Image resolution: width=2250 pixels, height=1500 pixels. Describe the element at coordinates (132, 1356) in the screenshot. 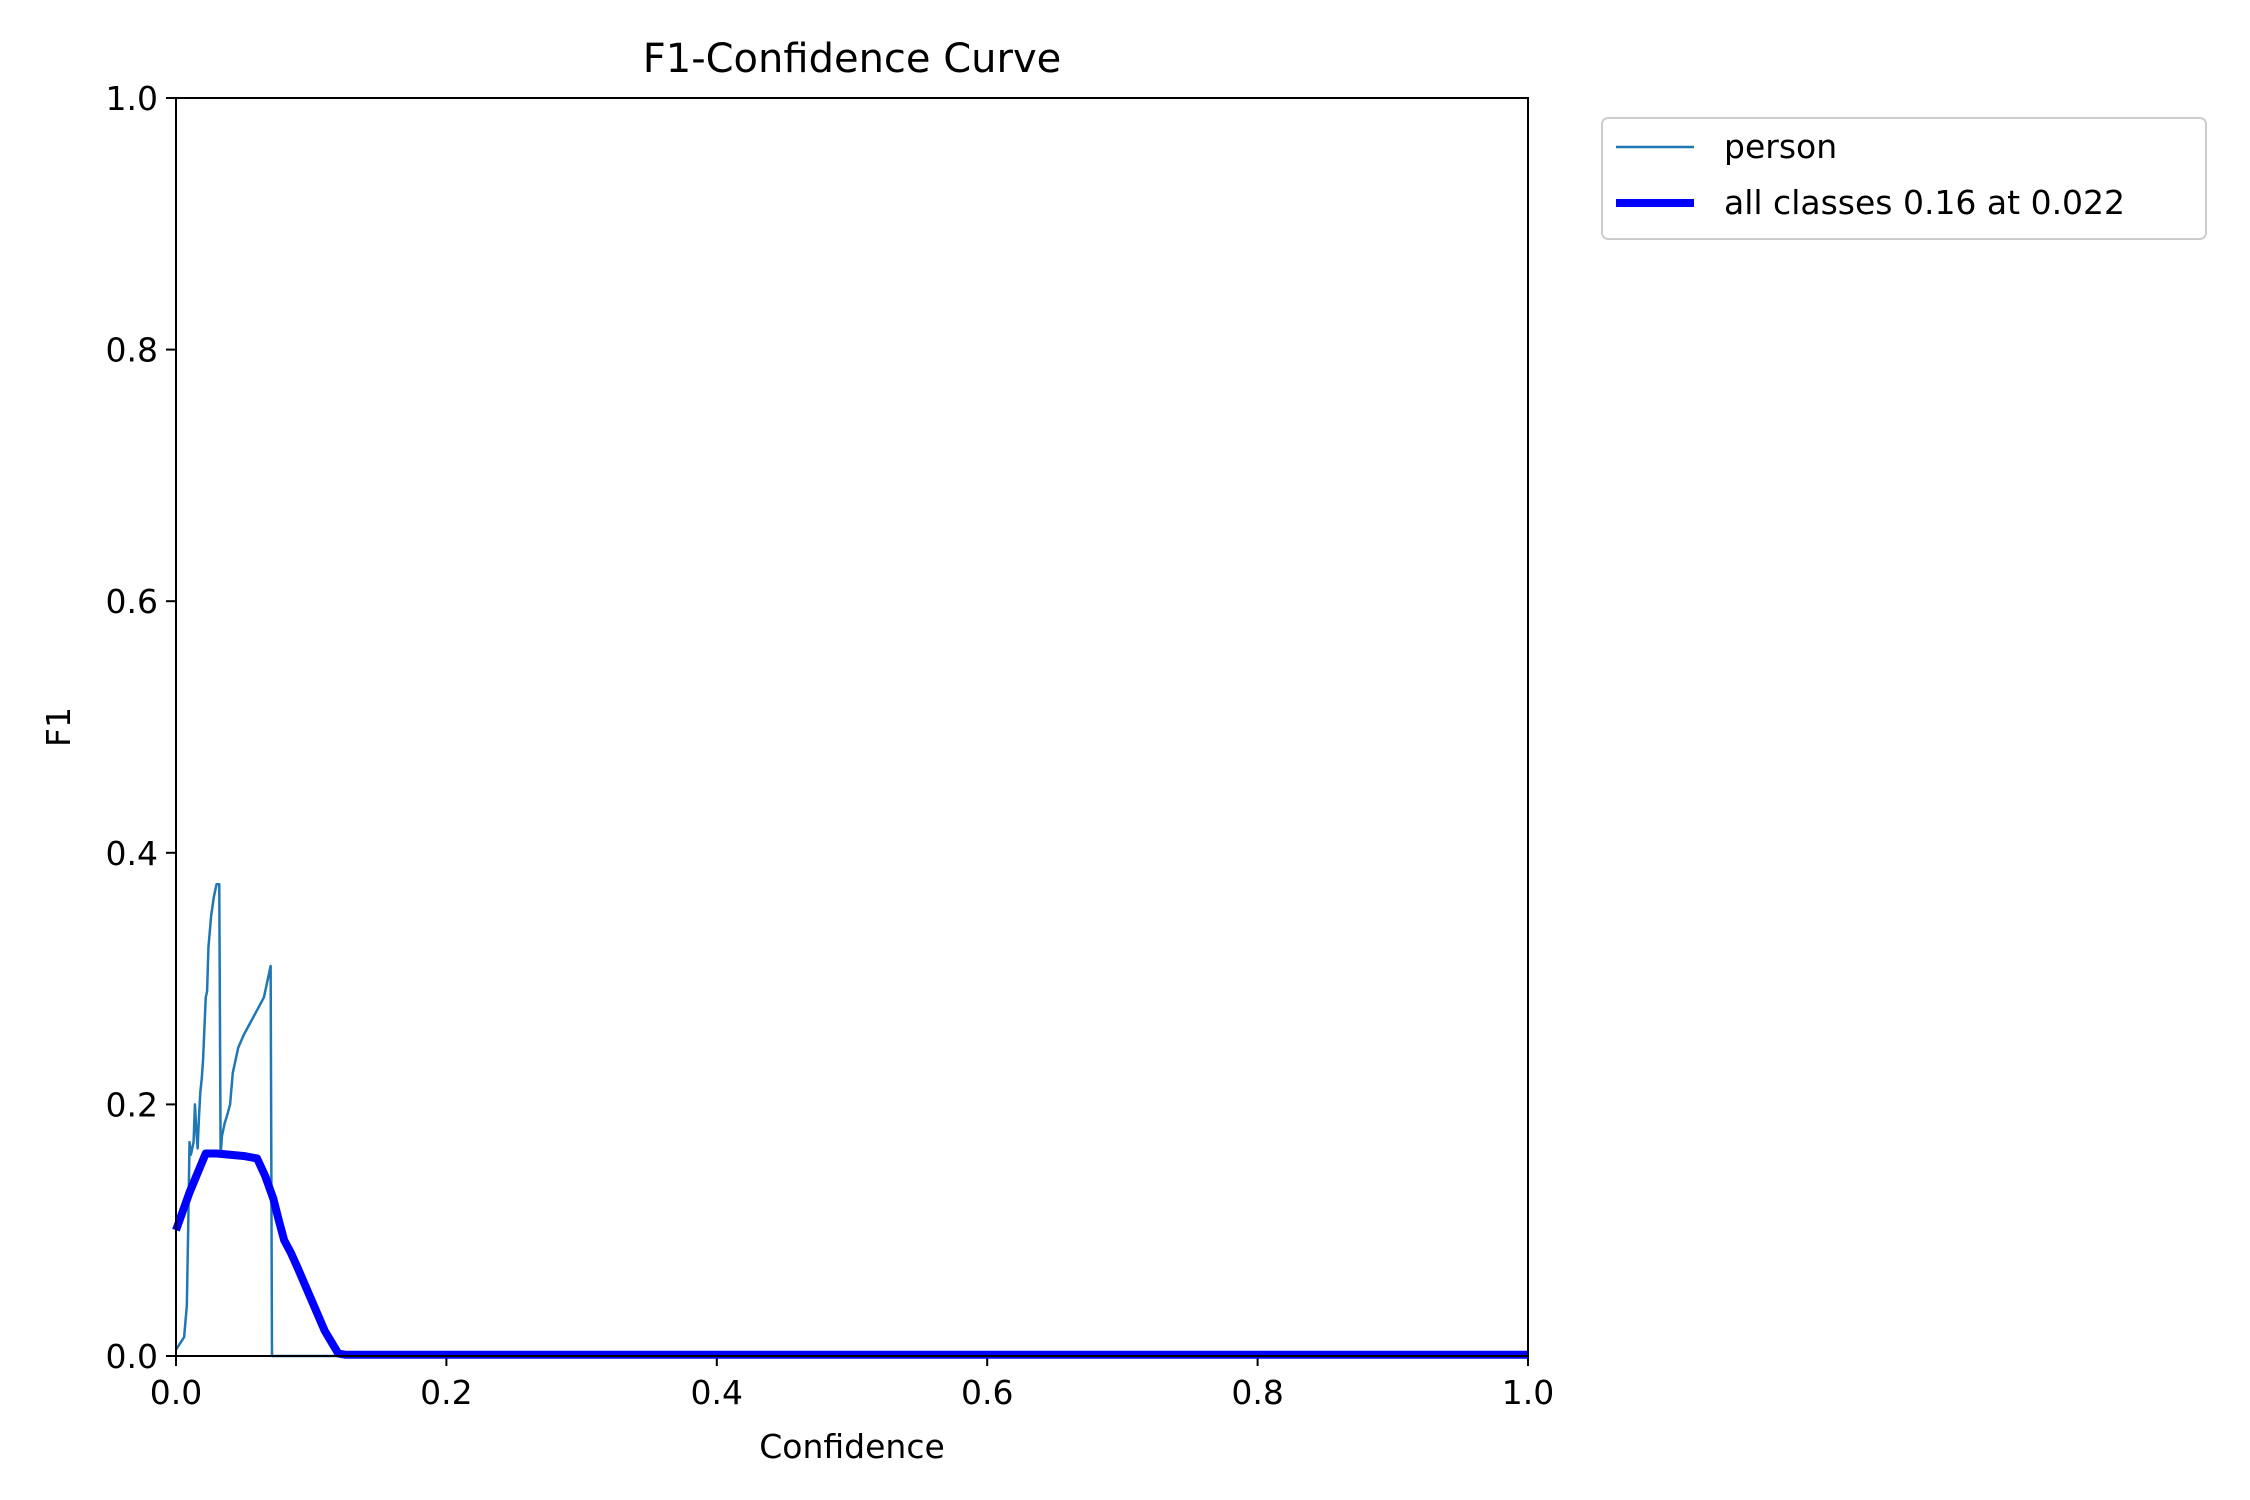

I see `y-tick-label: 0.0` at that location.